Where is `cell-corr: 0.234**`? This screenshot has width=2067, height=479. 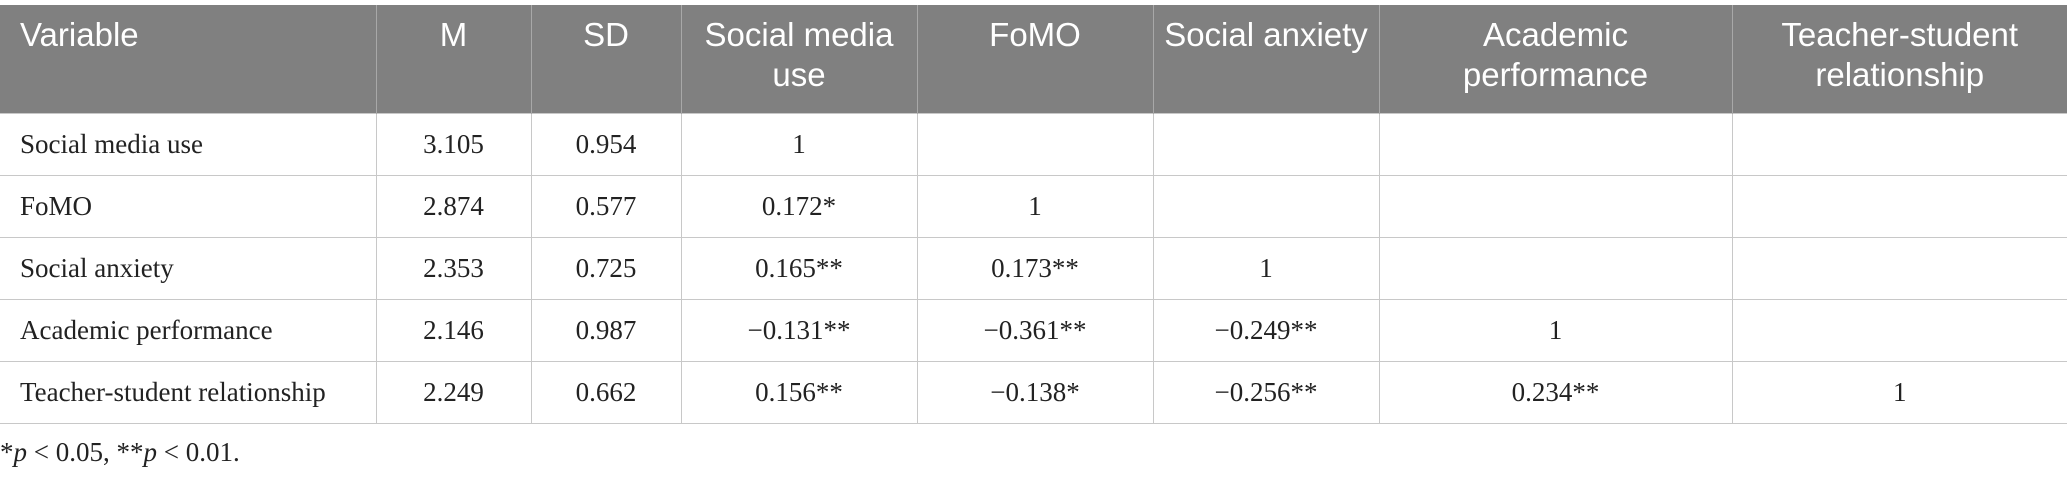
cell-corr: 0.234** is located at coordinates (1555, 392).